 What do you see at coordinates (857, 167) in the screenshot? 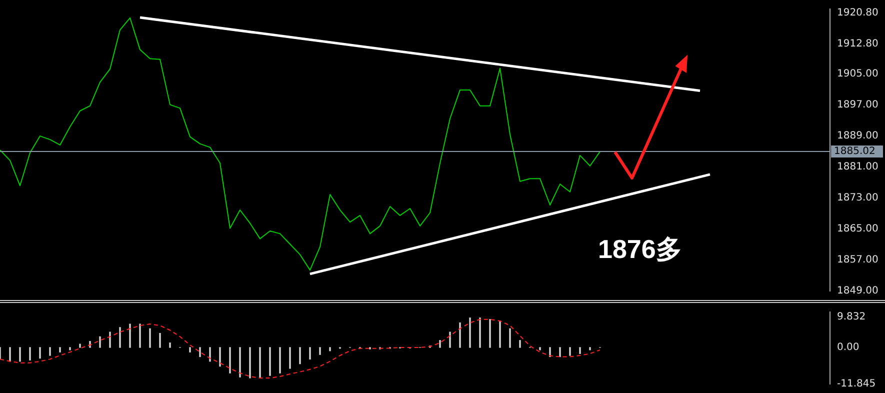
I see `y-tick-label: 1881.00` at bounding box center [857, 167].